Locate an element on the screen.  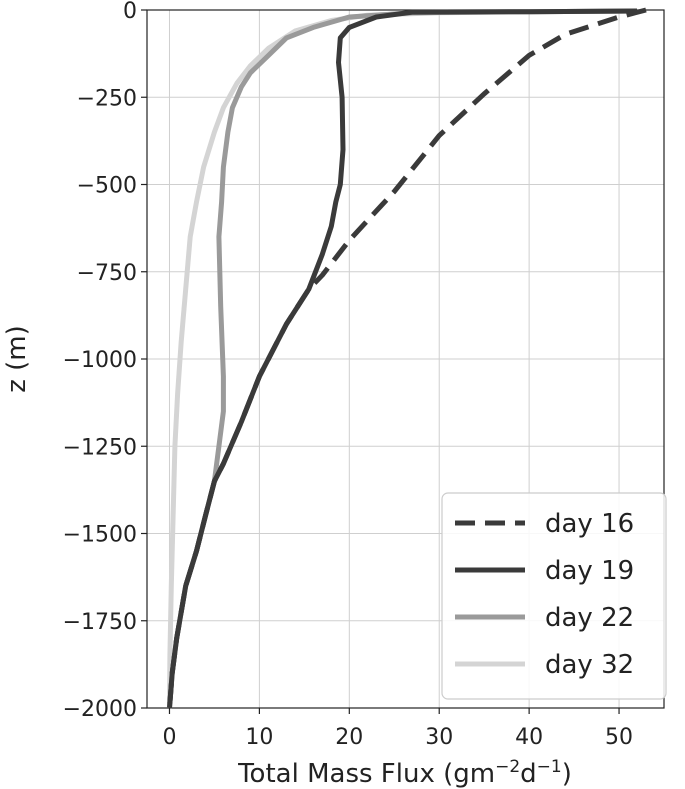
x-tick-label: 40 is located at coordinates (529, 737).